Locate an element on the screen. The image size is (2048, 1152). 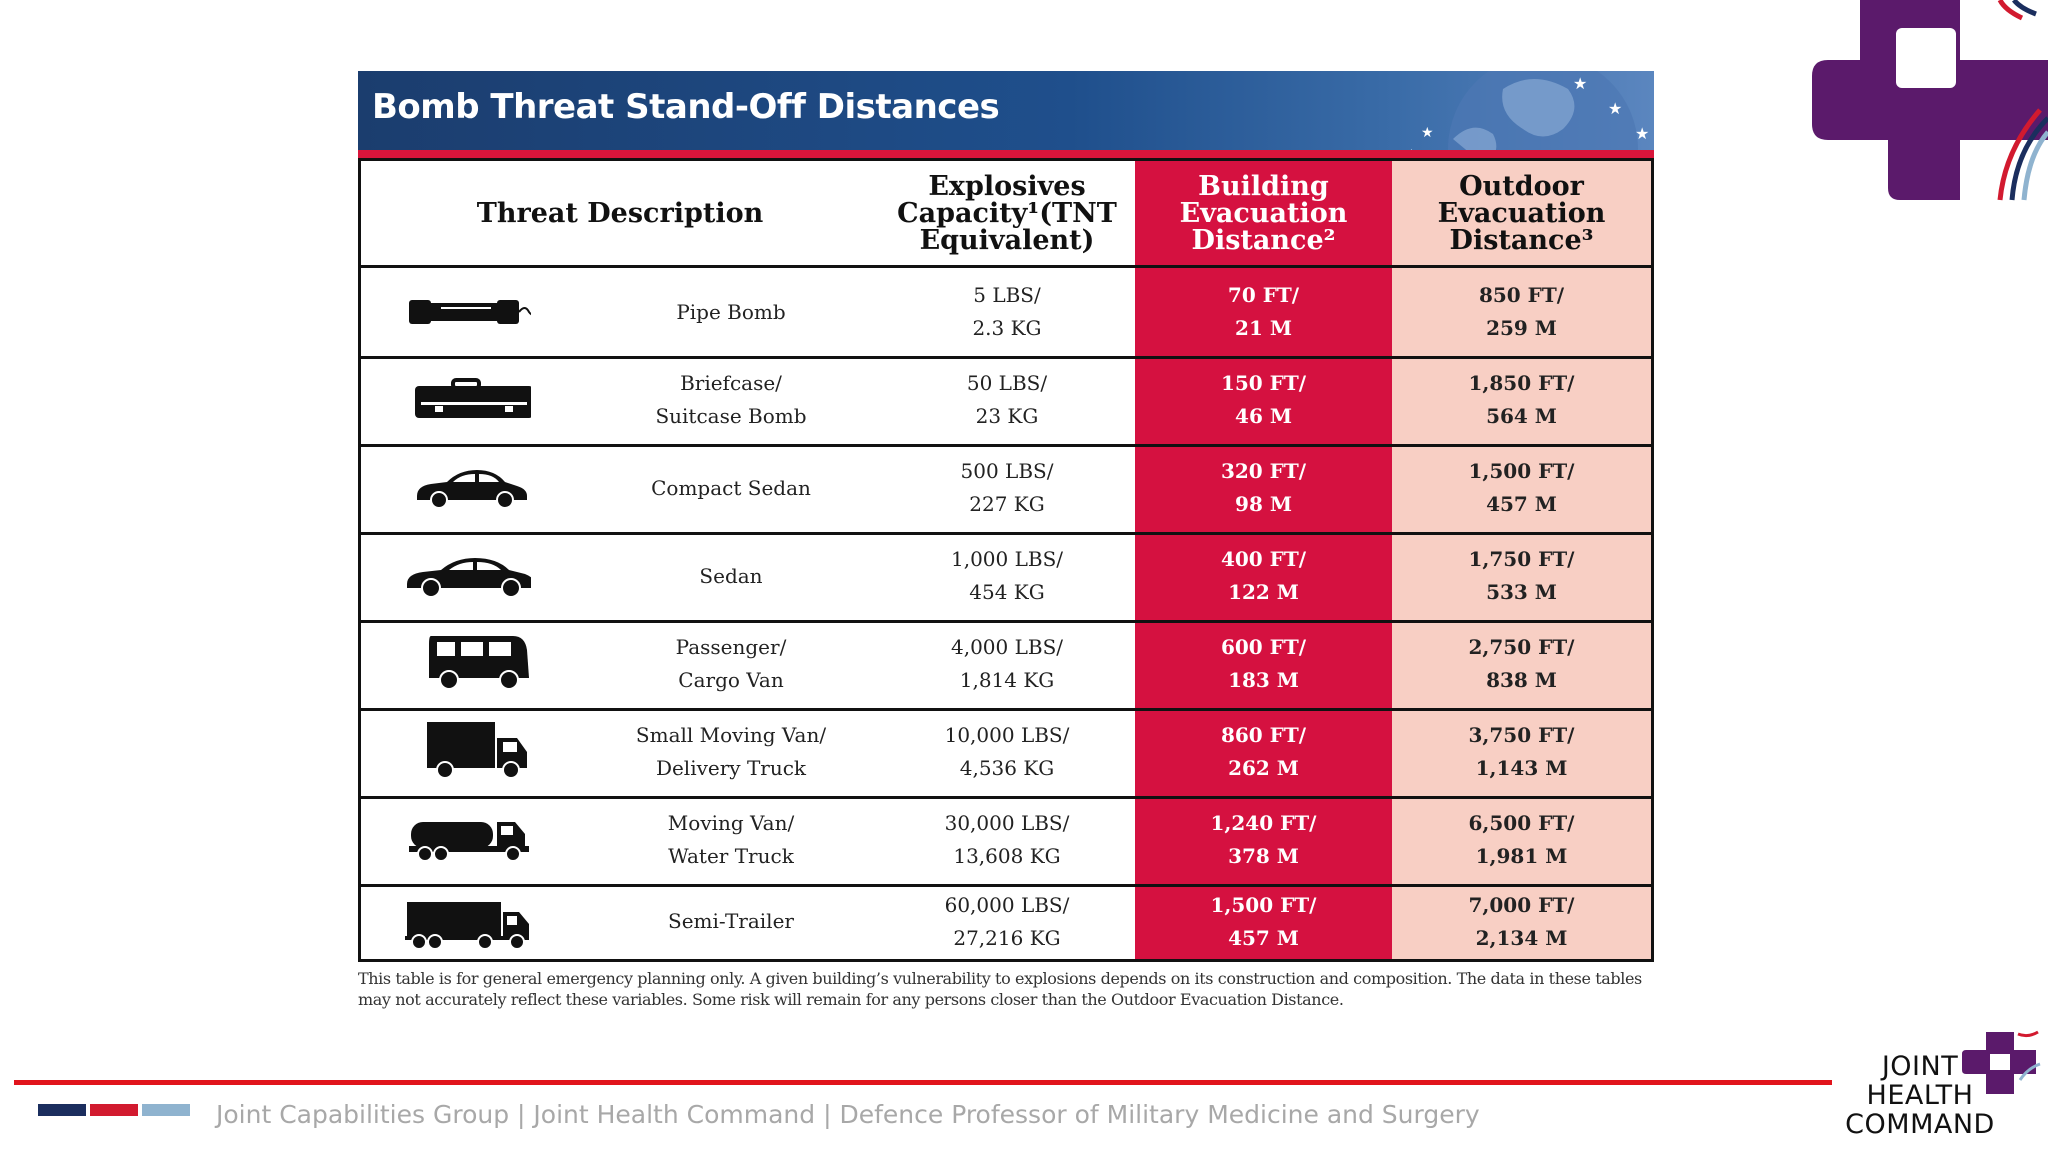
header-divider is located at coordinates (1006, 266).